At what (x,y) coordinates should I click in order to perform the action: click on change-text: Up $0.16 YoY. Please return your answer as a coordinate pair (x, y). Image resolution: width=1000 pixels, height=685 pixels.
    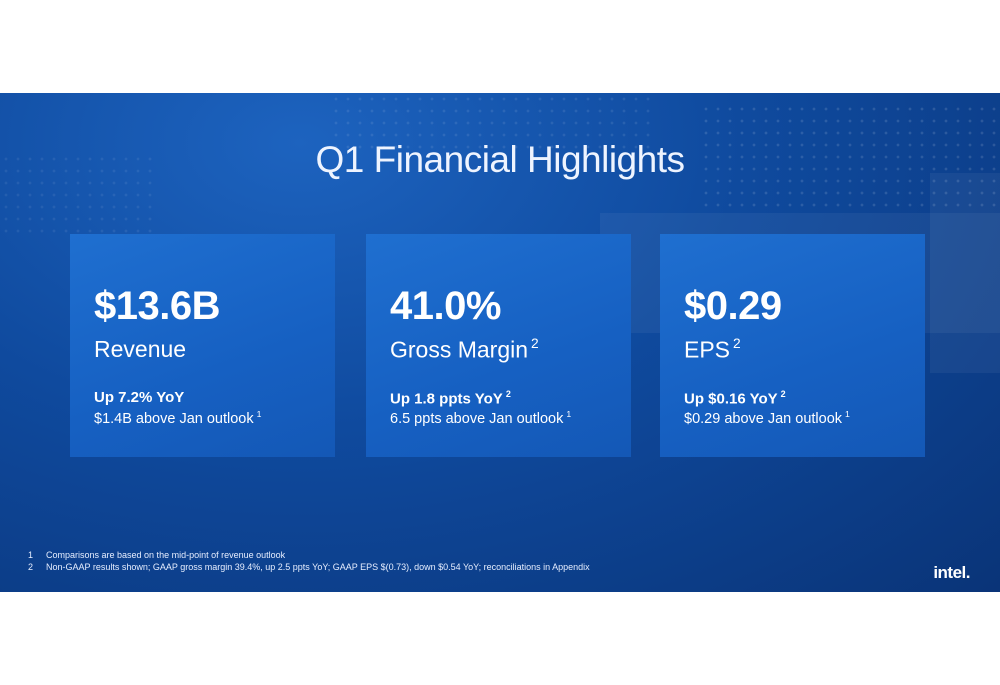
    Looking at the image, I should click on (731, 399).